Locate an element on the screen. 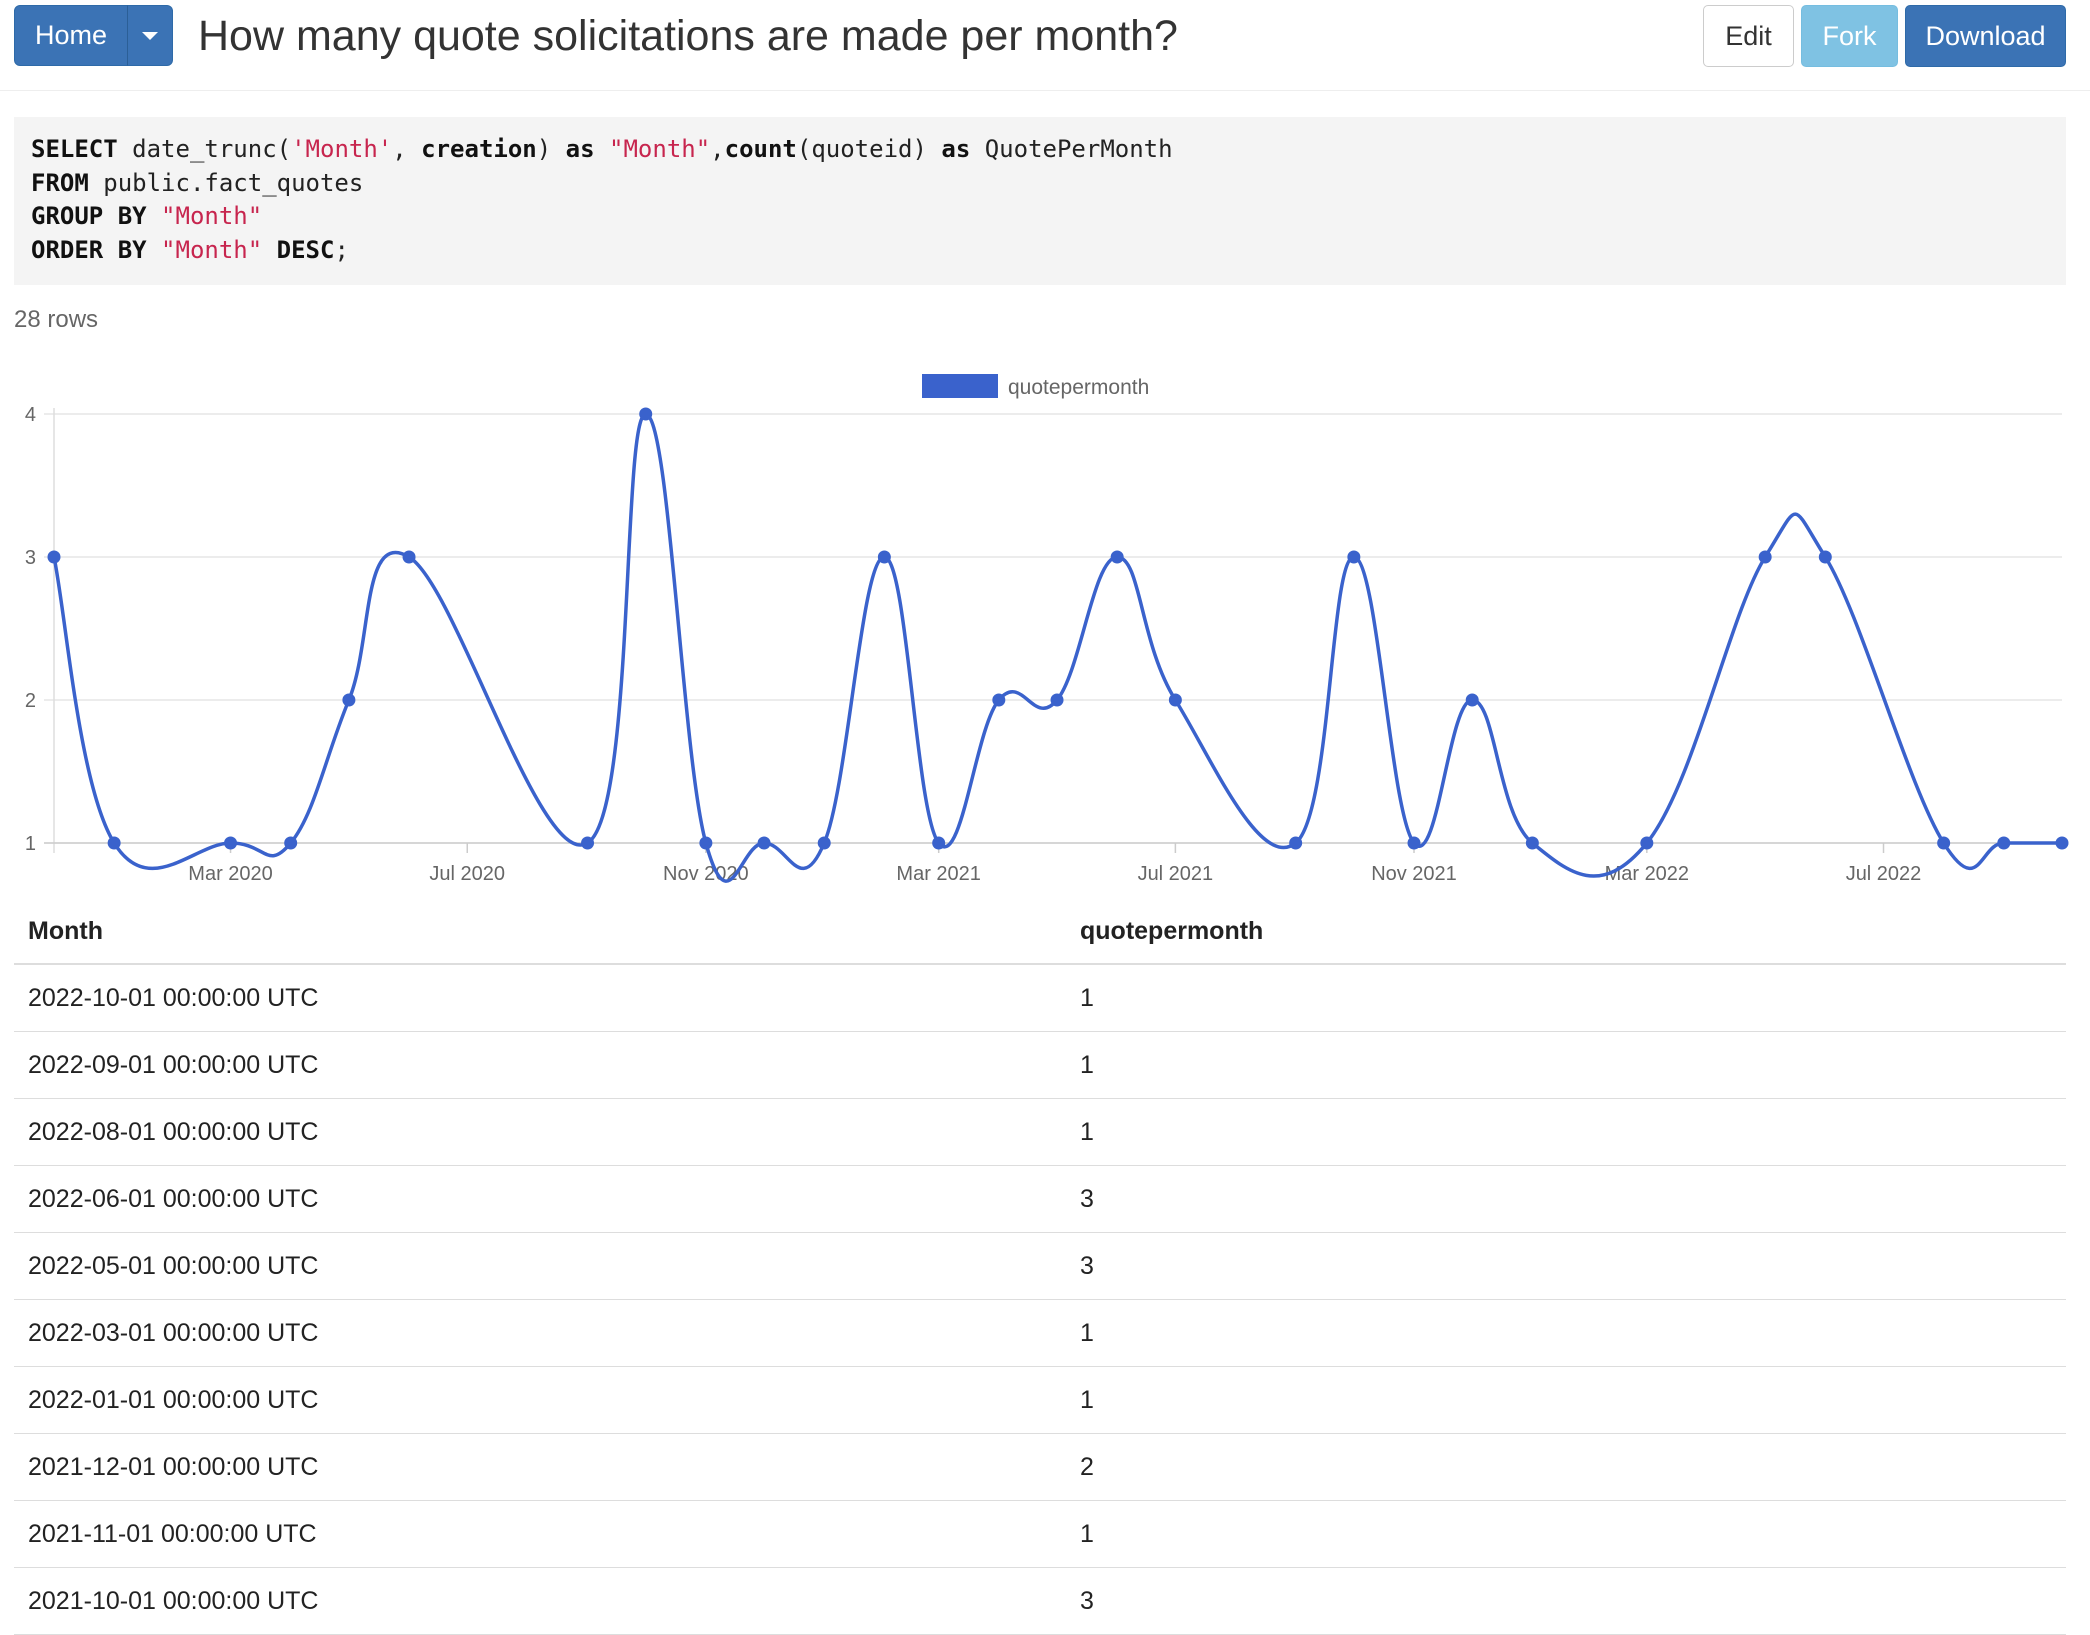 The width and height of the screenshot is (2090, 1635). caret-down-icon is located at coordinates (150, 35).